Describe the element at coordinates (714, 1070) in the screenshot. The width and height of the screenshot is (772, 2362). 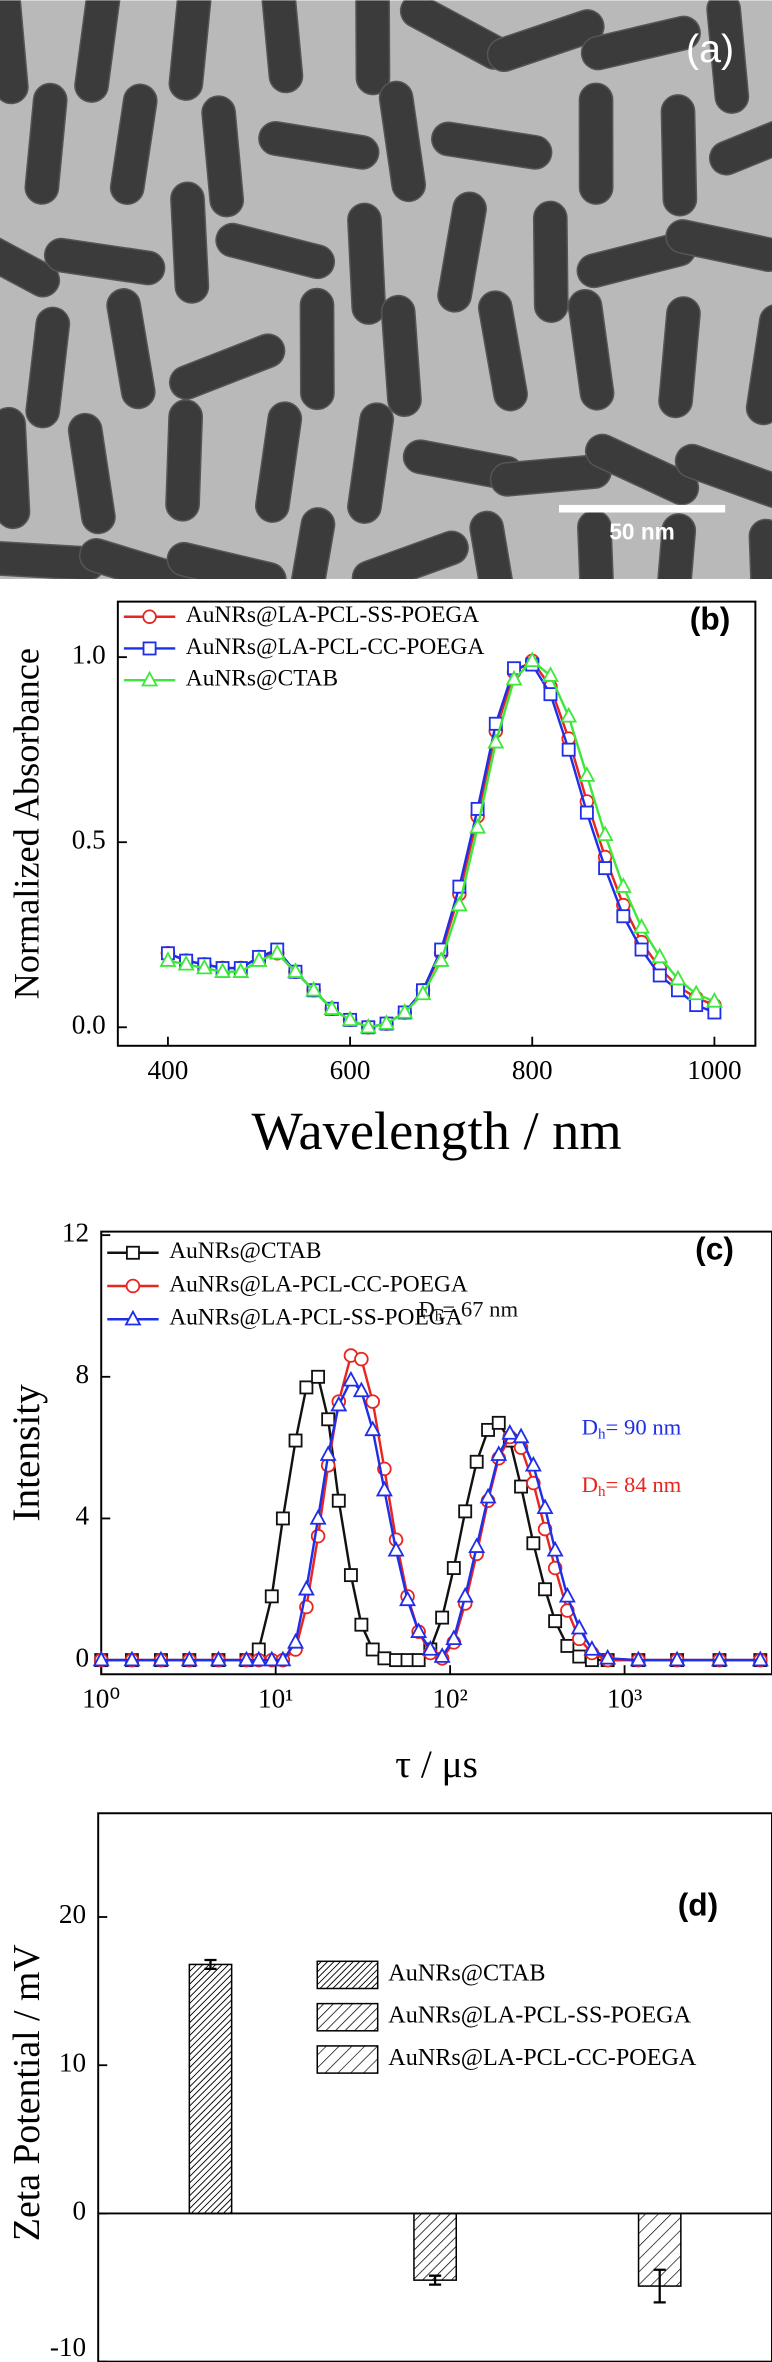
I see `x-tick-label: 1000` at that location.